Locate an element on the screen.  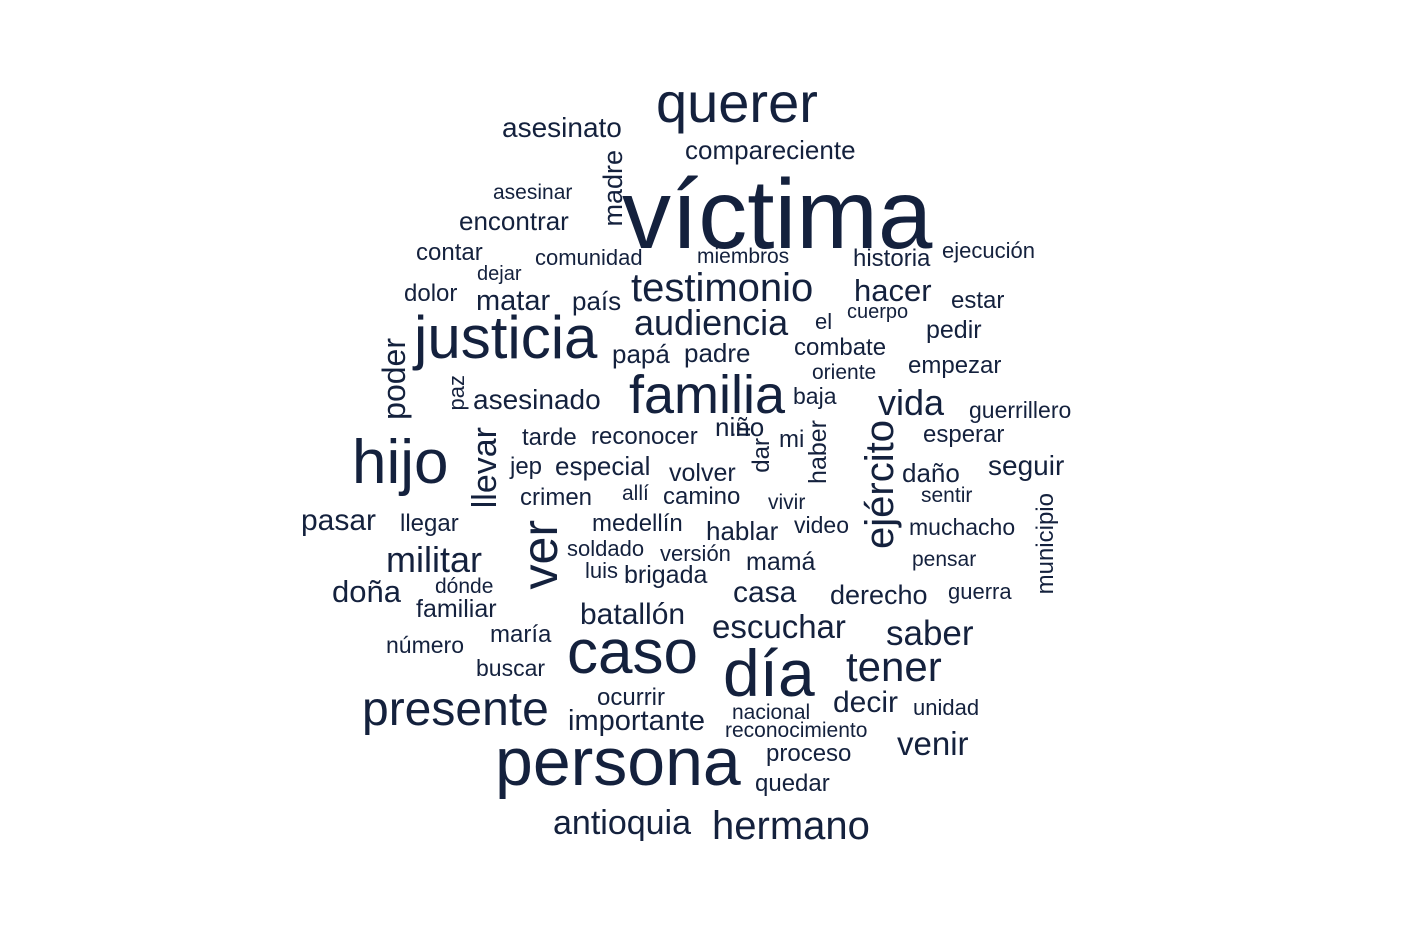
word-35: estar is located at coordinates (978, 300).